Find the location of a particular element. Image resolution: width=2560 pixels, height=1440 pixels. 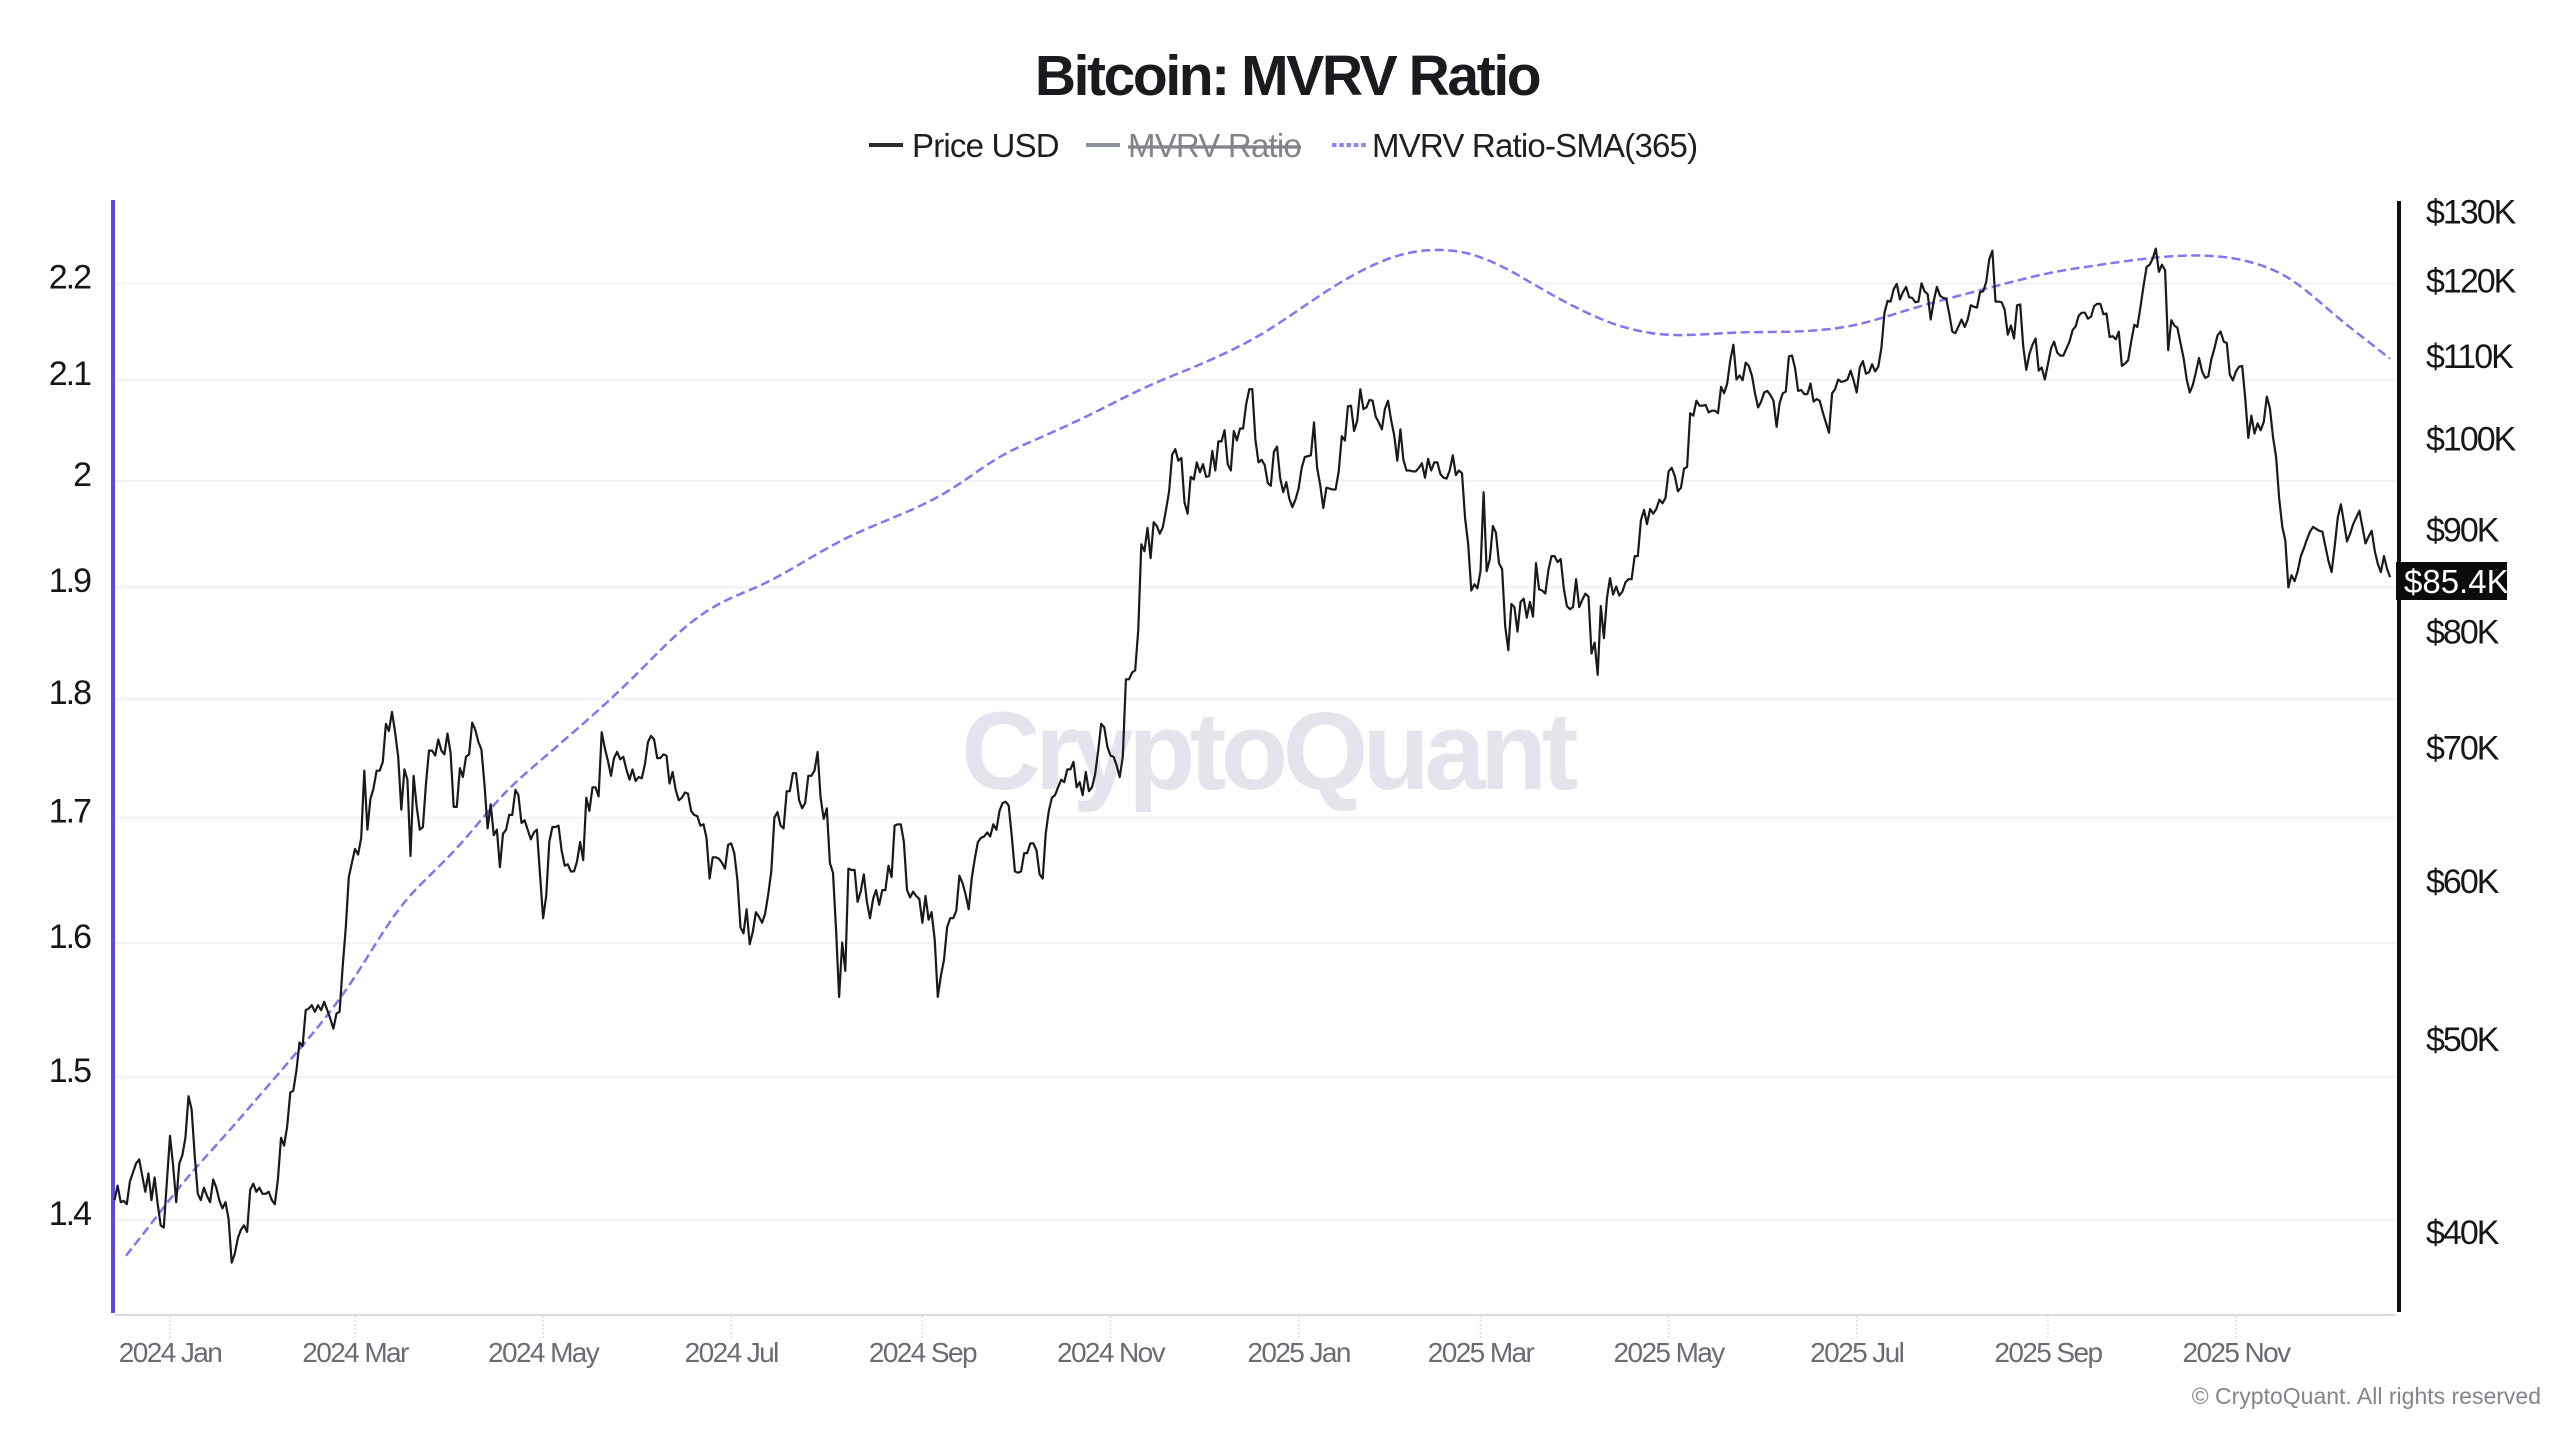

svg-text: MVRV Ratio is located at coordinates (1214, 145).